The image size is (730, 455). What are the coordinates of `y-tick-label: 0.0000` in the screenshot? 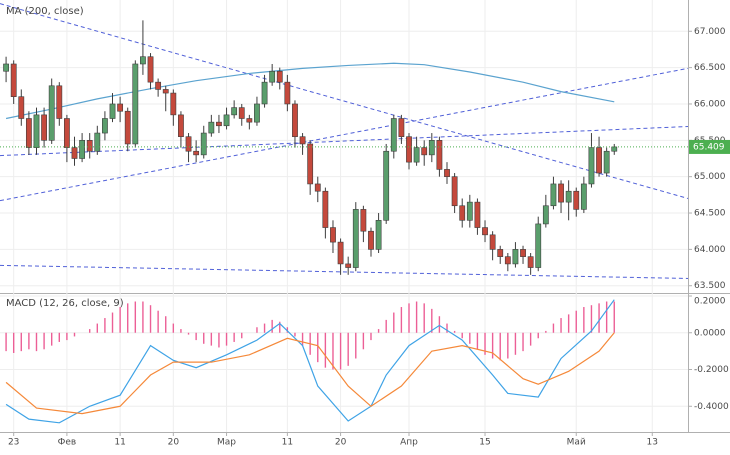 It's located at (710, 333).